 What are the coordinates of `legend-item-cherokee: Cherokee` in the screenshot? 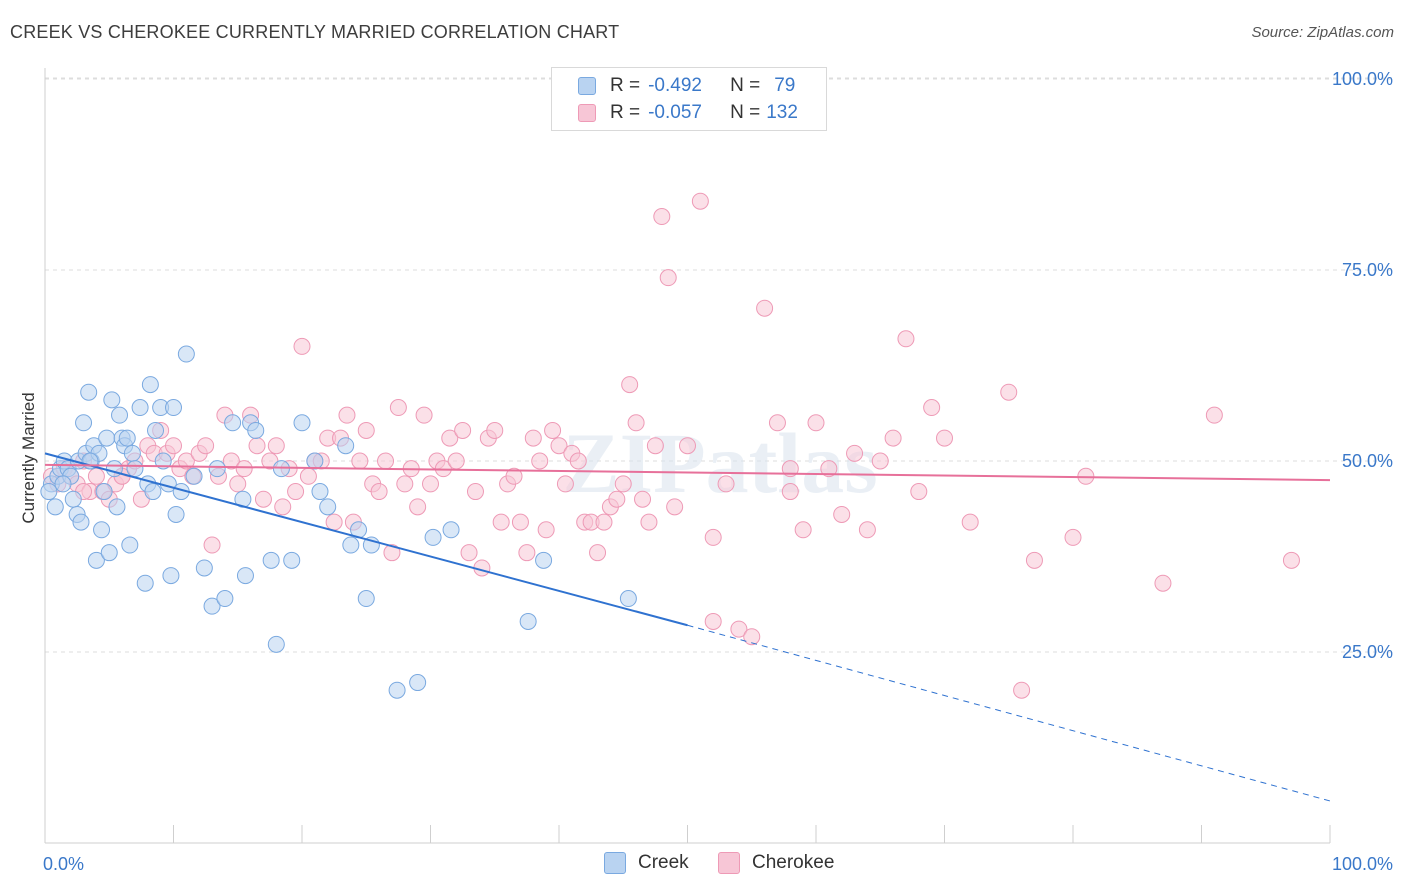 It's located at (776, 863).